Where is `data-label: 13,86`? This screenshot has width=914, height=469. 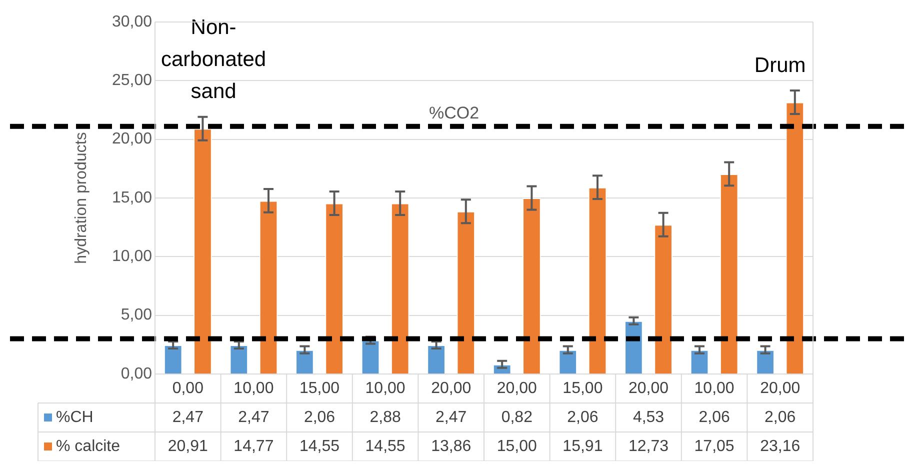
data-label: 13,86 is located at coordinates (451, 446).